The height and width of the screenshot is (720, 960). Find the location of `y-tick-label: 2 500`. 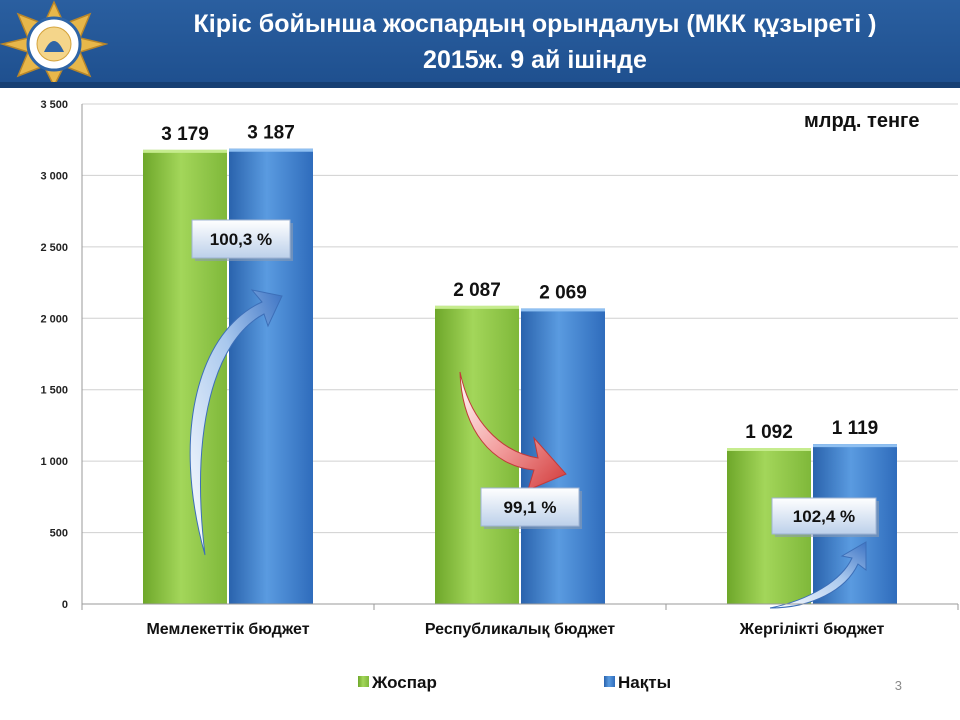

y-tick-label: 2 500 is located at coordinates (54, 248).